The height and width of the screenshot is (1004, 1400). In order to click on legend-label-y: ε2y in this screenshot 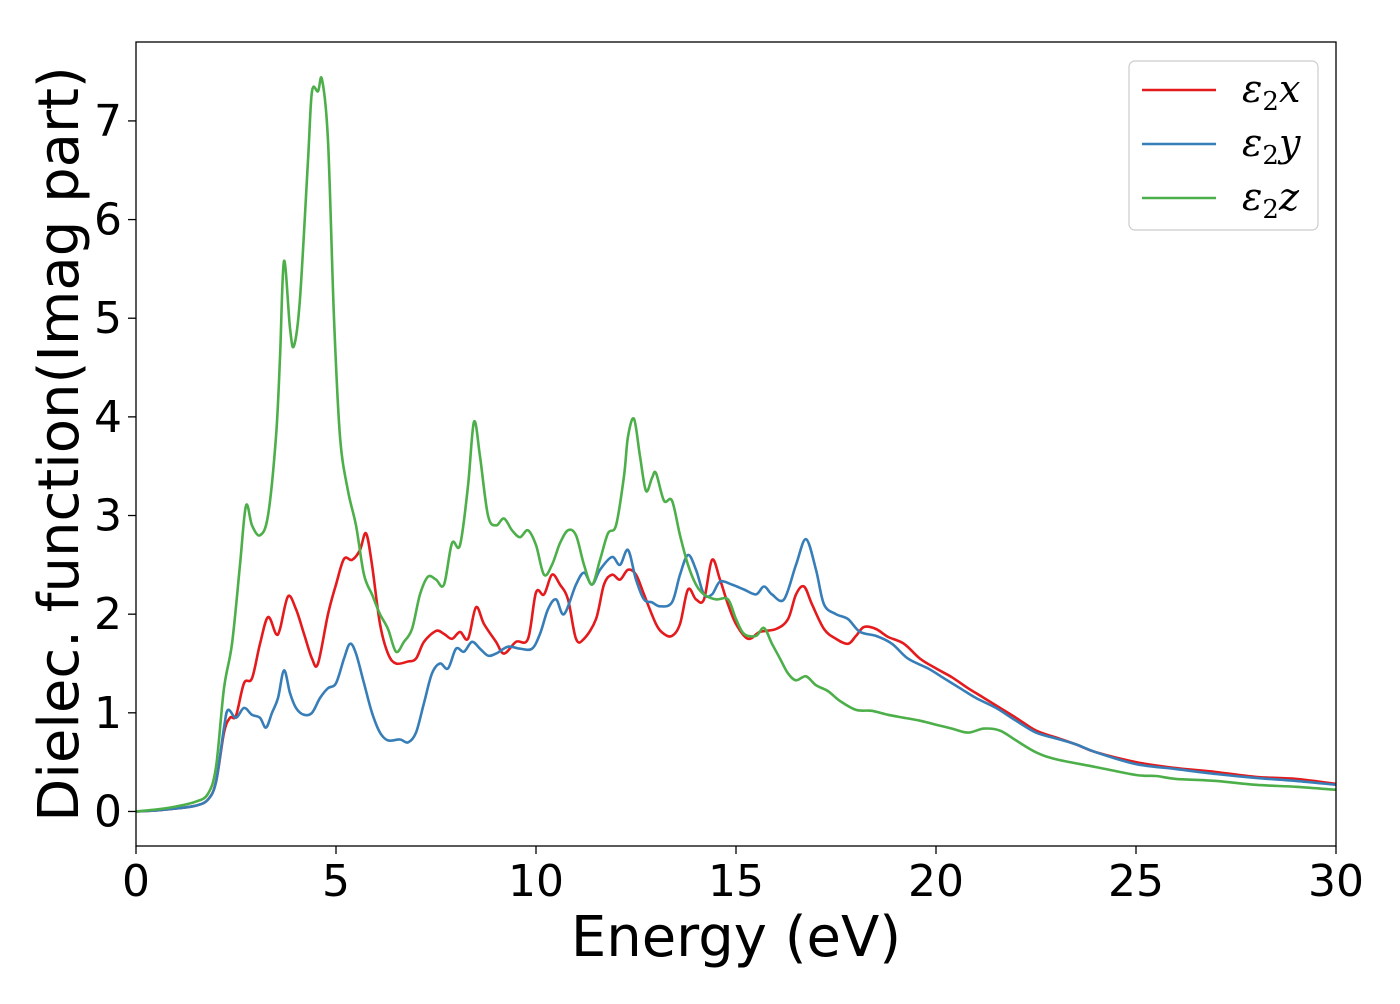, I will do `click(1271, 146)`.